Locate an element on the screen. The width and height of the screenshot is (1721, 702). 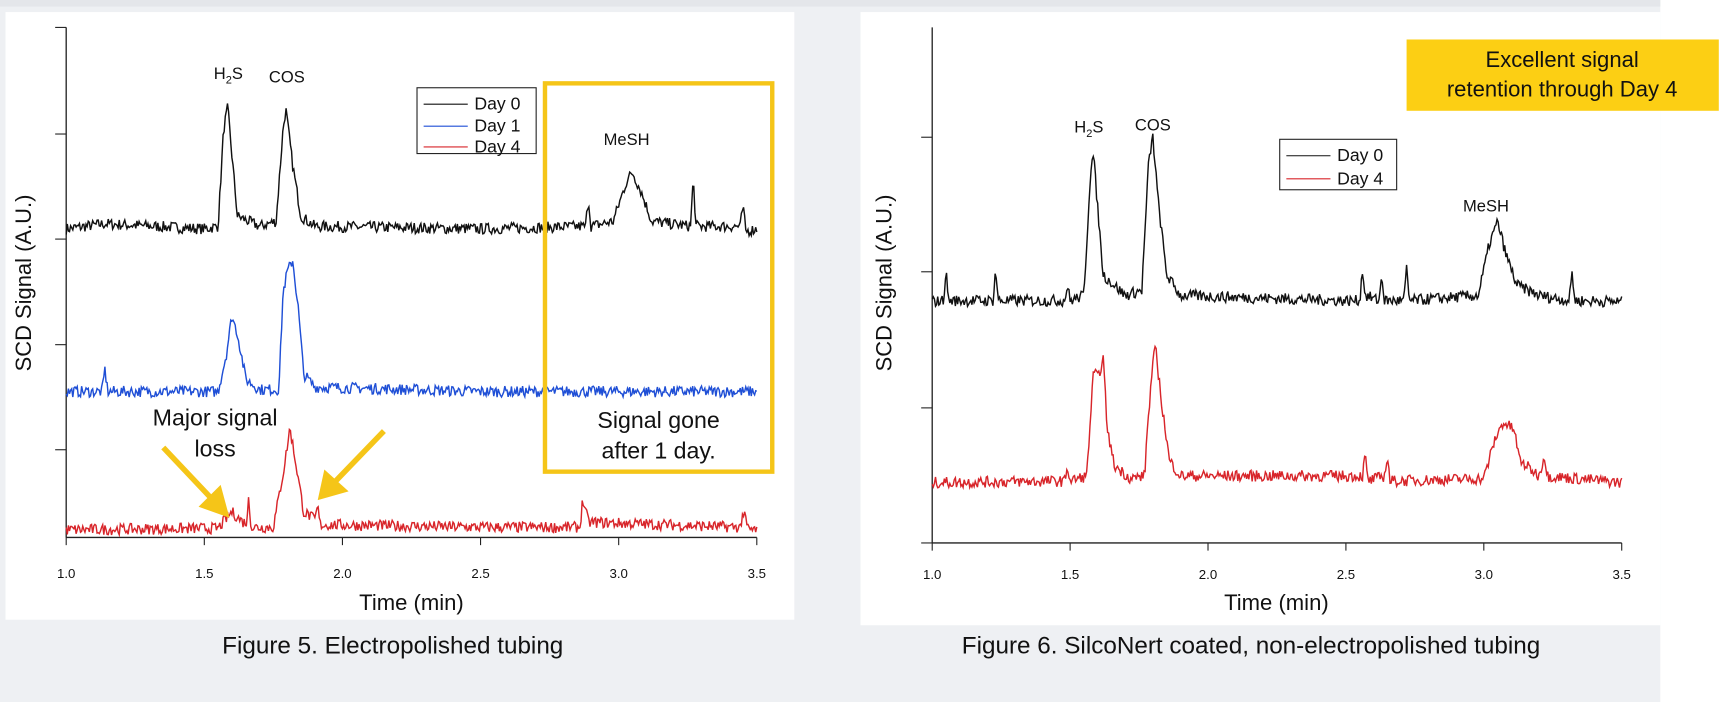
signal-gone-line2: after 1 day. is located at coordinates (659, 451).